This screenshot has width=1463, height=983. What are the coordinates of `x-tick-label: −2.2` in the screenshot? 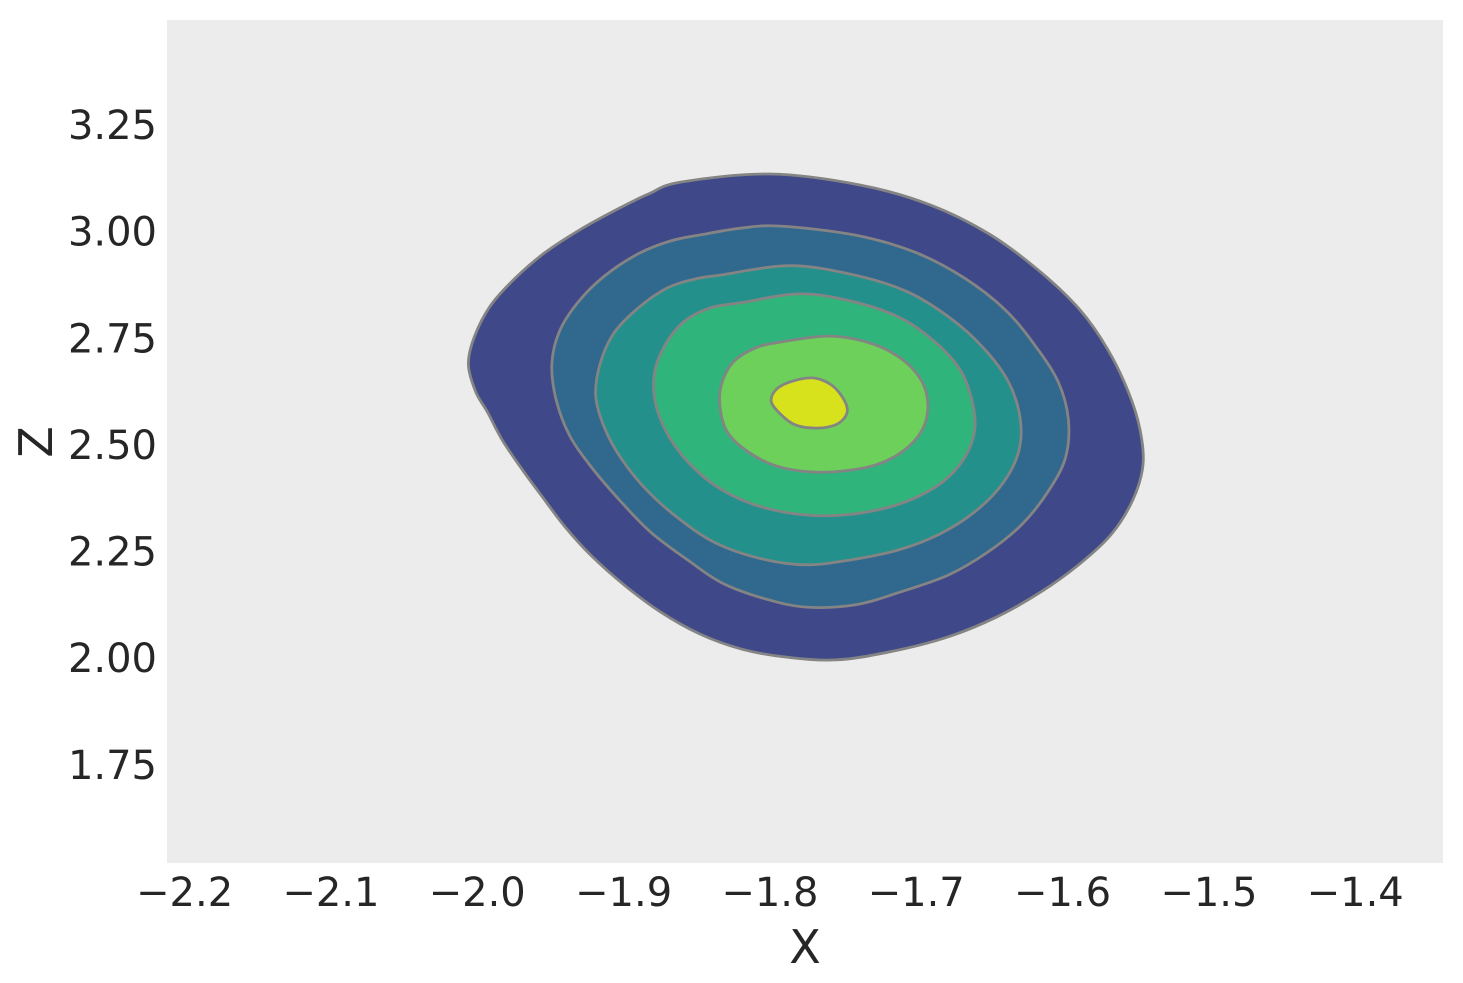 It's located at (184, 893).